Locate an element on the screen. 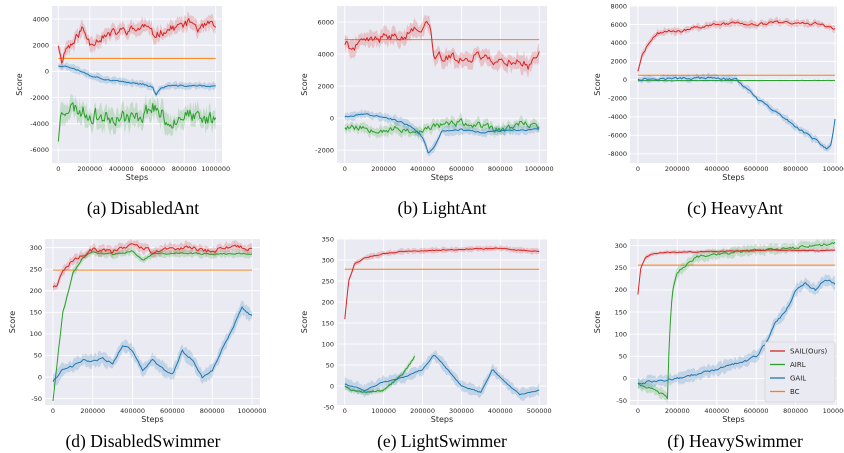 The image size is (844, 453). plot-area is located at coordinates (442, 84).